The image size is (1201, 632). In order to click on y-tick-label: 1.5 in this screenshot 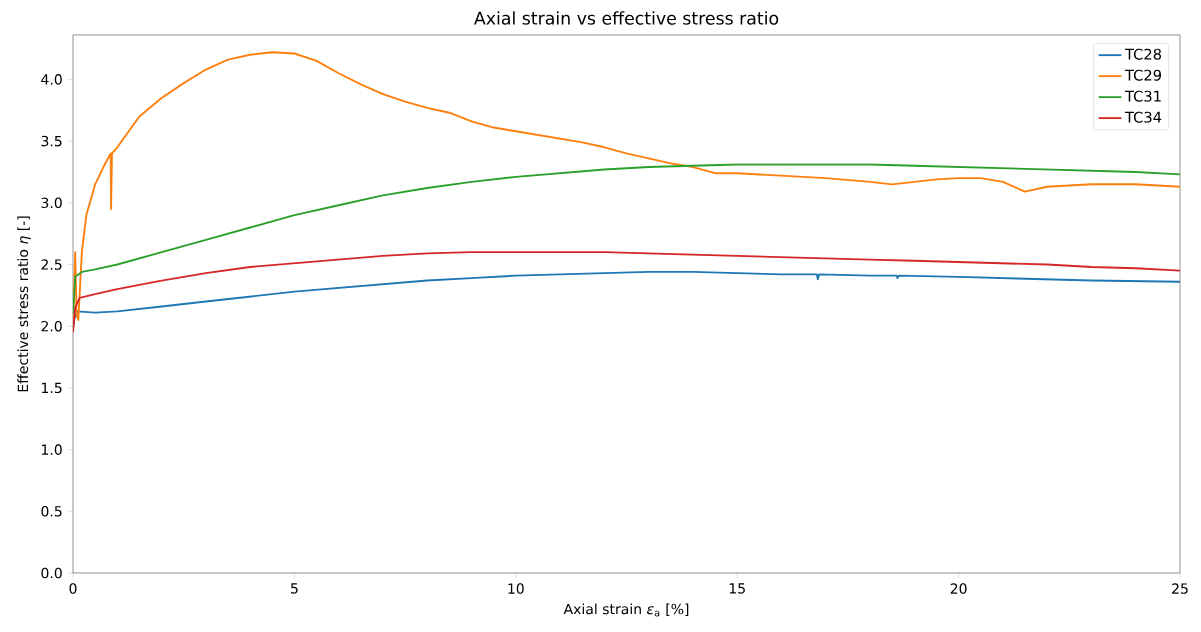, I will do `click(52, 388)`.